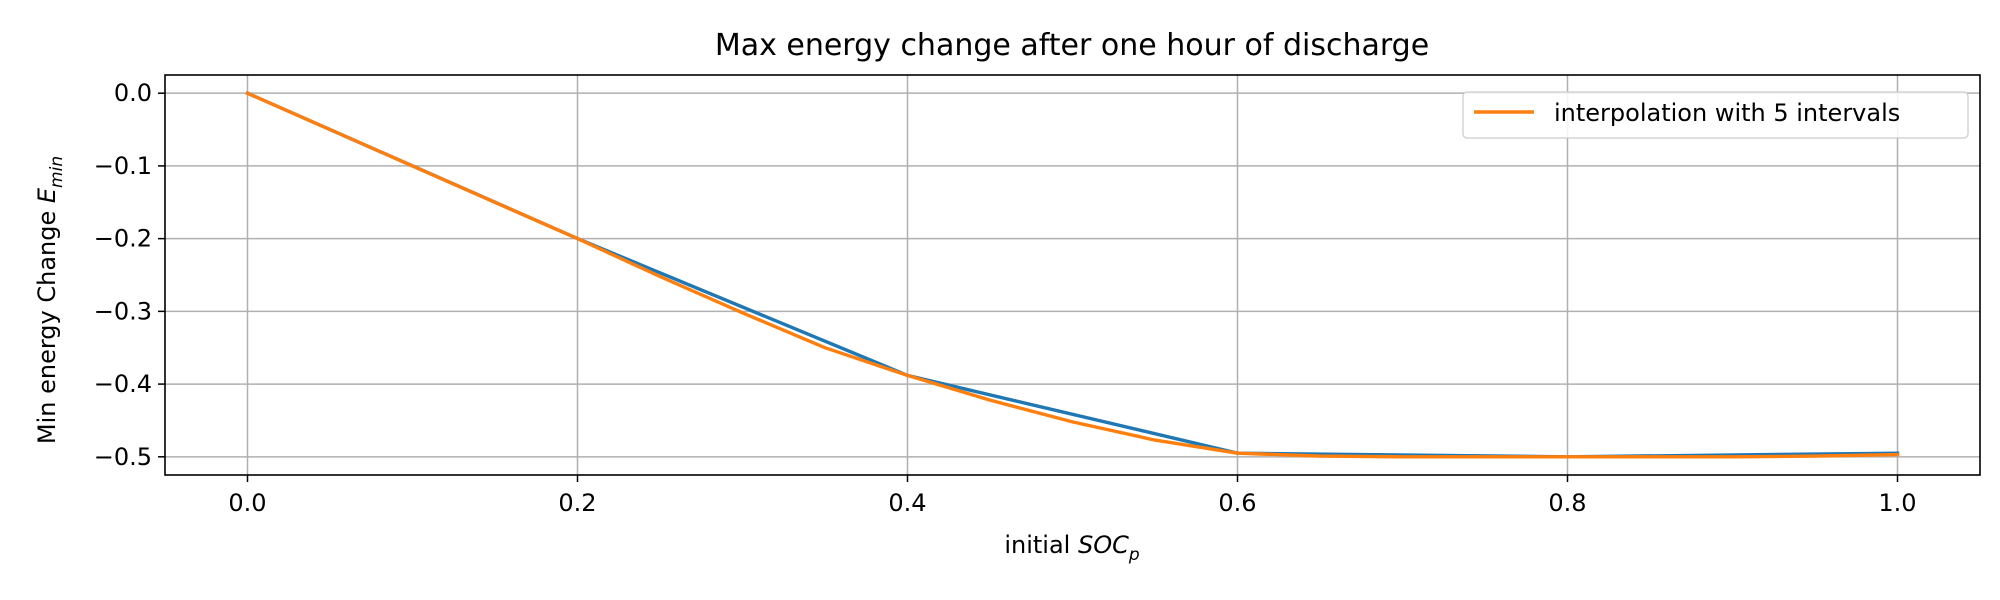  I want to click on x-tick-label: 0.6, so click(1237, 503).